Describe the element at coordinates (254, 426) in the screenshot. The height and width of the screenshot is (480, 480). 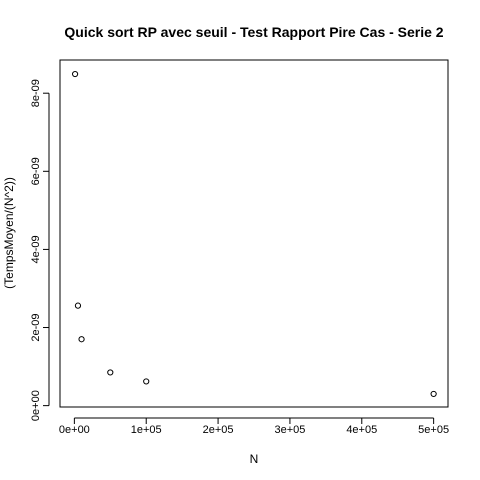
I see `x-axis: 0e+00 1e+05 2e+05 3e+05 4e+05 5e+05` at that location.